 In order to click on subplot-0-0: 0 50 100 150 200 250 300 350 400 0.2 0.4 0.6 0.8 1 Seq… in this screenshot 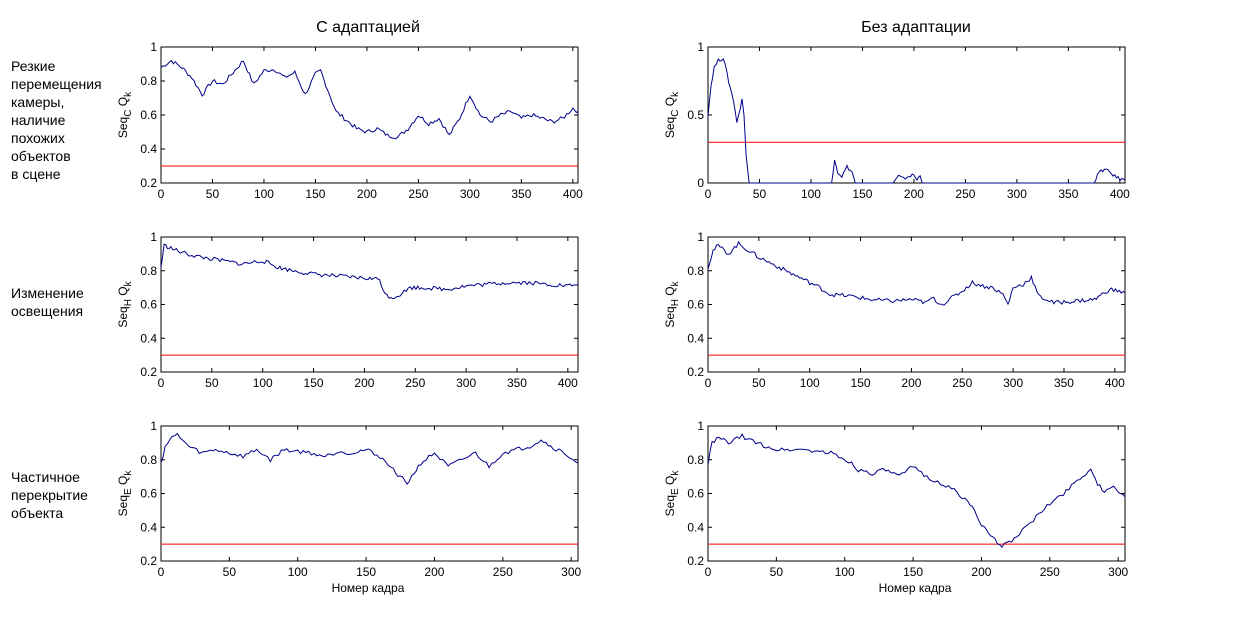, I will do `click(349, 120)`.